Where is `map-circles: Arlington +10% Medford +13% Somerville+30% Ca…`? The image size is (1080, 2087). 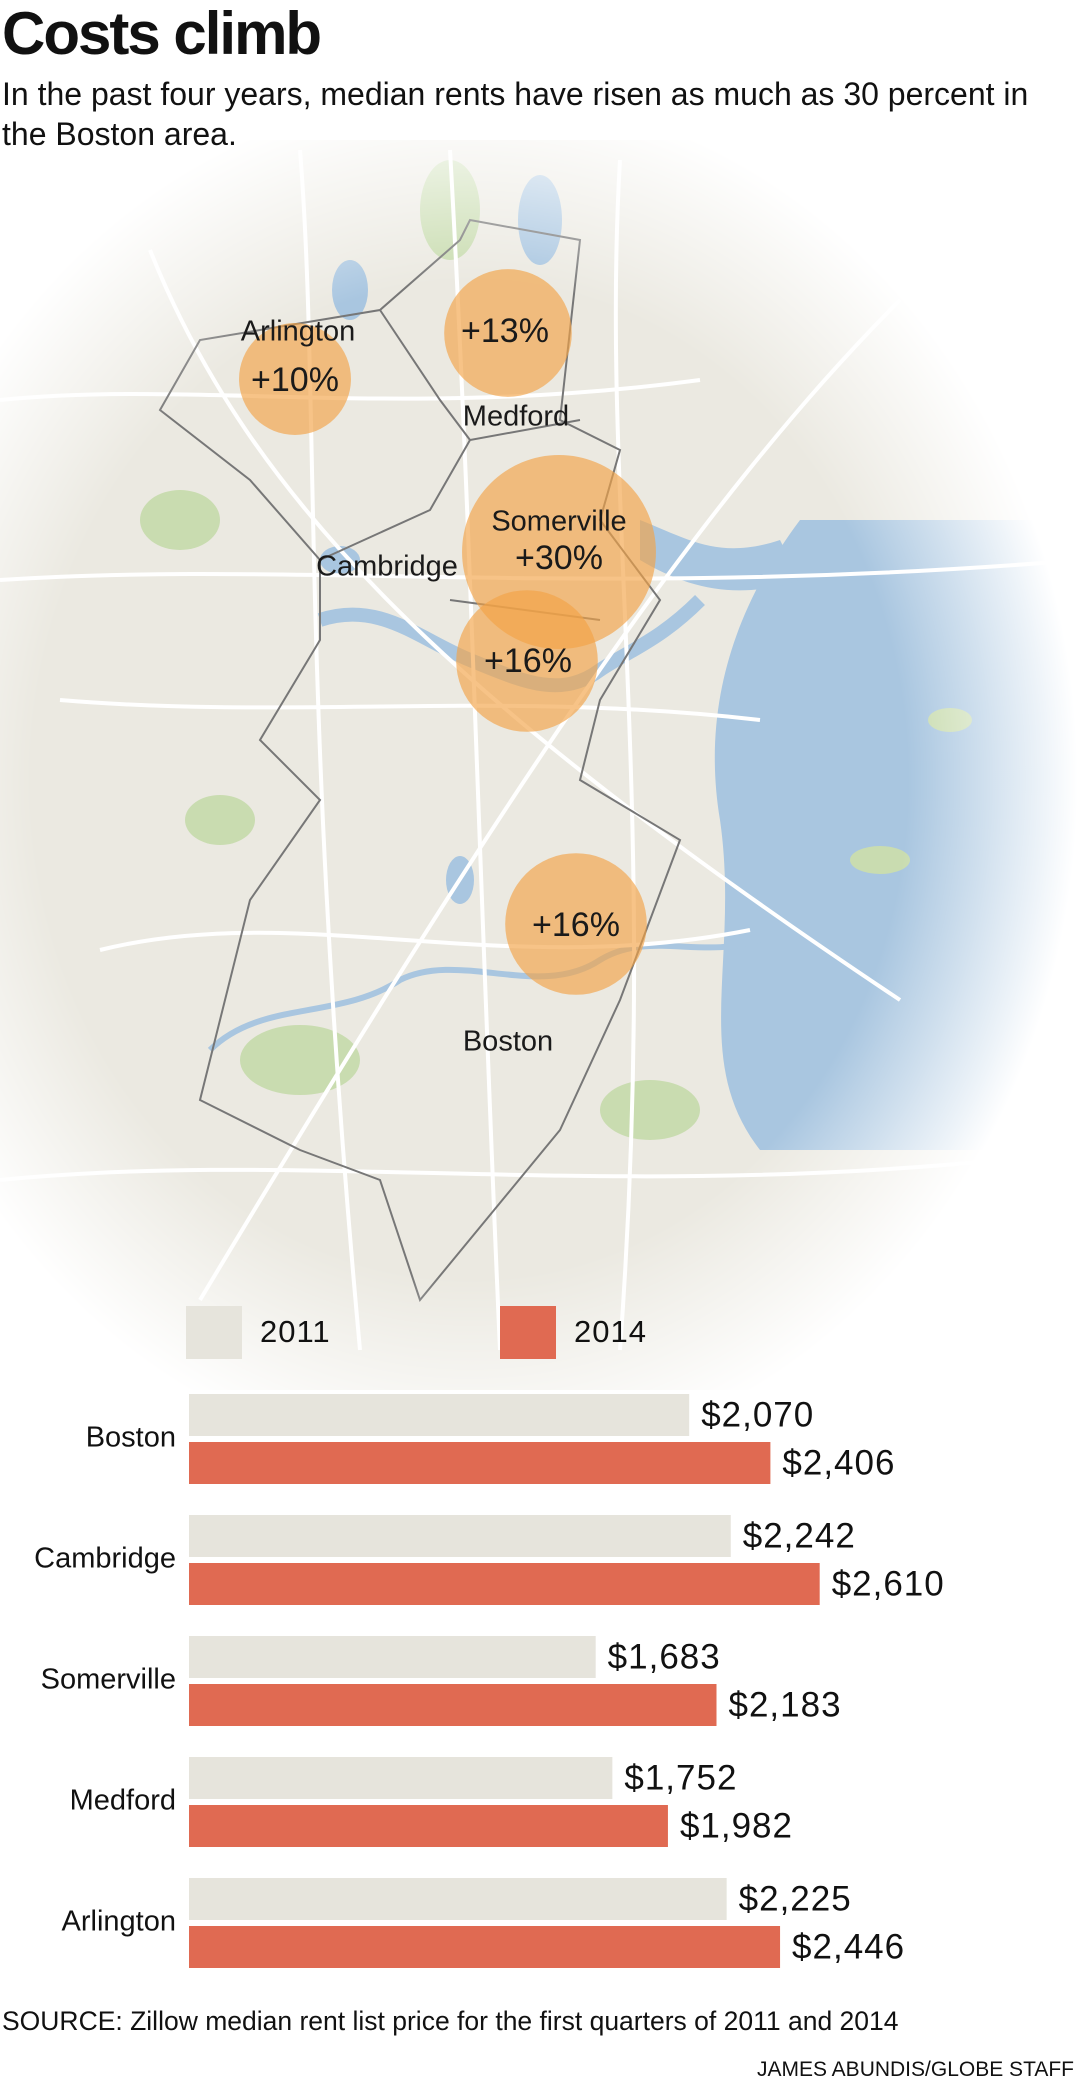 map-circles: Arlington +10% Medford +13% Somerville+30% Ca… is located at coordinates (447, 663).